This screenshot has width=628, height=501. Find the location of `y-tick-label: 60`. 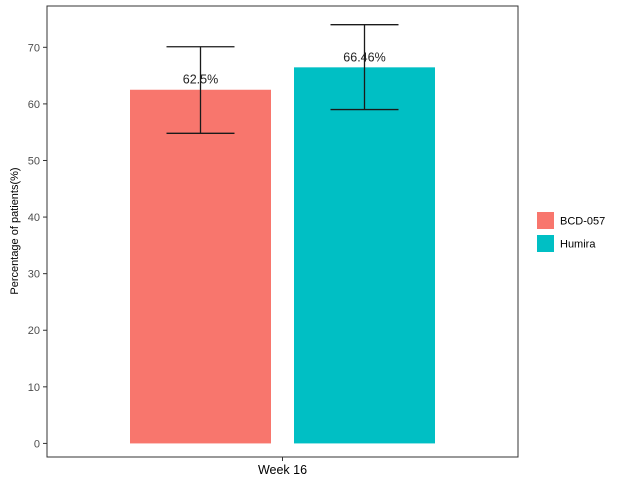

y-tick-label: 60 is located at coordinates (34, 105).